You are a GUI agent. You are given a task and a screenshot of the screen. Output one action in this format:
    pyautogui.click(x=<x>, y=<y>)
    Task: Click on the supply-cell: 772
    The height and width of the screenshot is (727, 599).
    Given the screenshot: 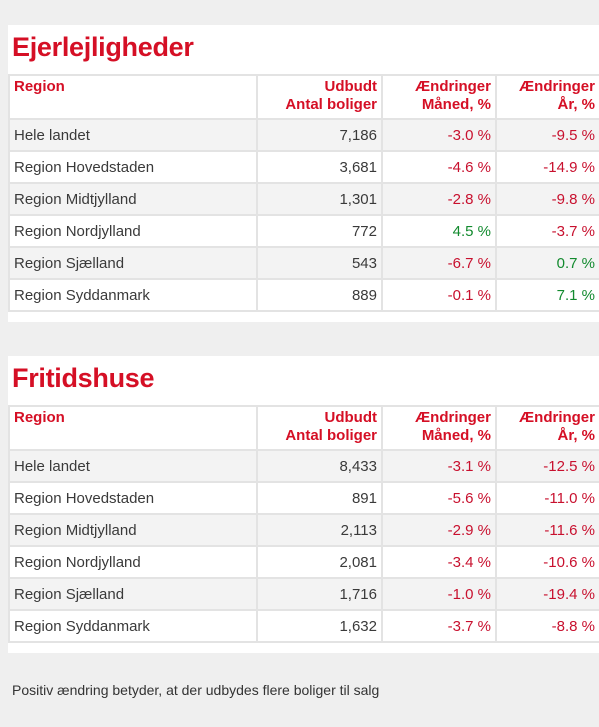 What is the action you would take?
    pyautogui.click(x=319, y=231)
    